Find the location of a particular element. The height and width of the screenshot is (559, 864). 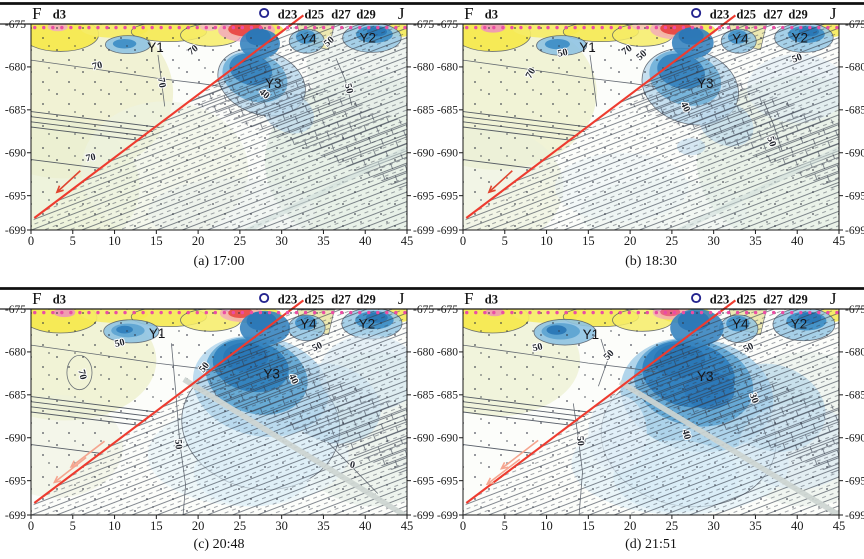

x-tick-label: 20 is located at coordinates (198, 241).